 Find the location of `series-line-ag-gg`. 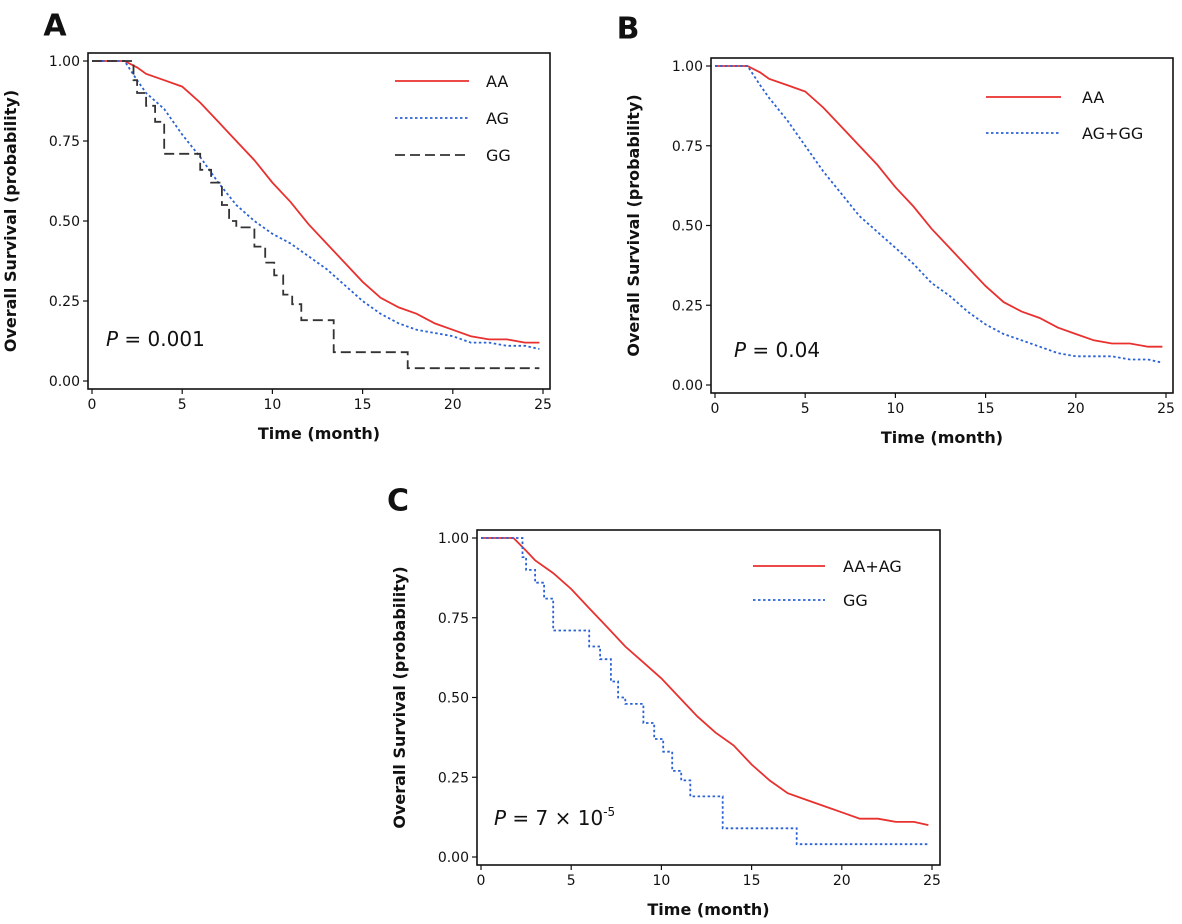

series-line-ag-gg is located at coordinates (939, 214).